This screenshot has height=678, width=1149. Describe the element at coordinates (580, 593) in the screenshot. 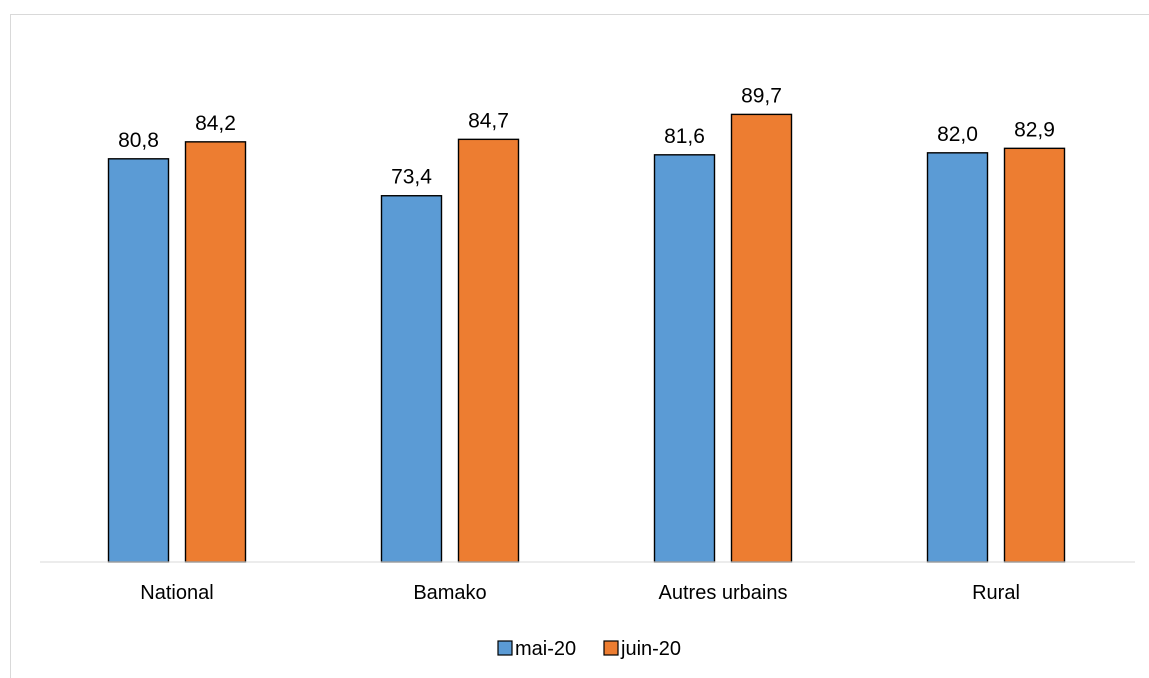

I see `category-labels-layer: National Bamako Autres urbains Rural` at that location.